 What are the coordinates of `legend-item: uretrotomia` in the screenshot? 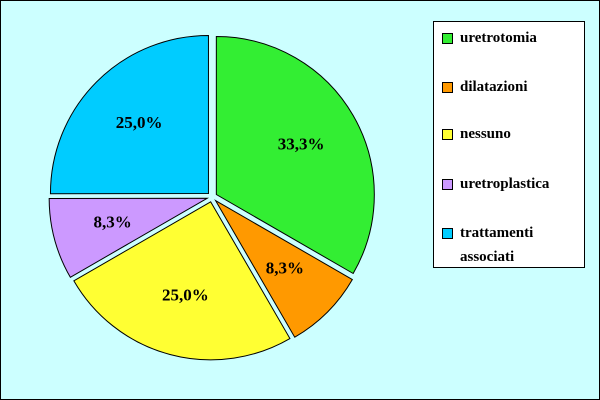 It's located at (512, 38).